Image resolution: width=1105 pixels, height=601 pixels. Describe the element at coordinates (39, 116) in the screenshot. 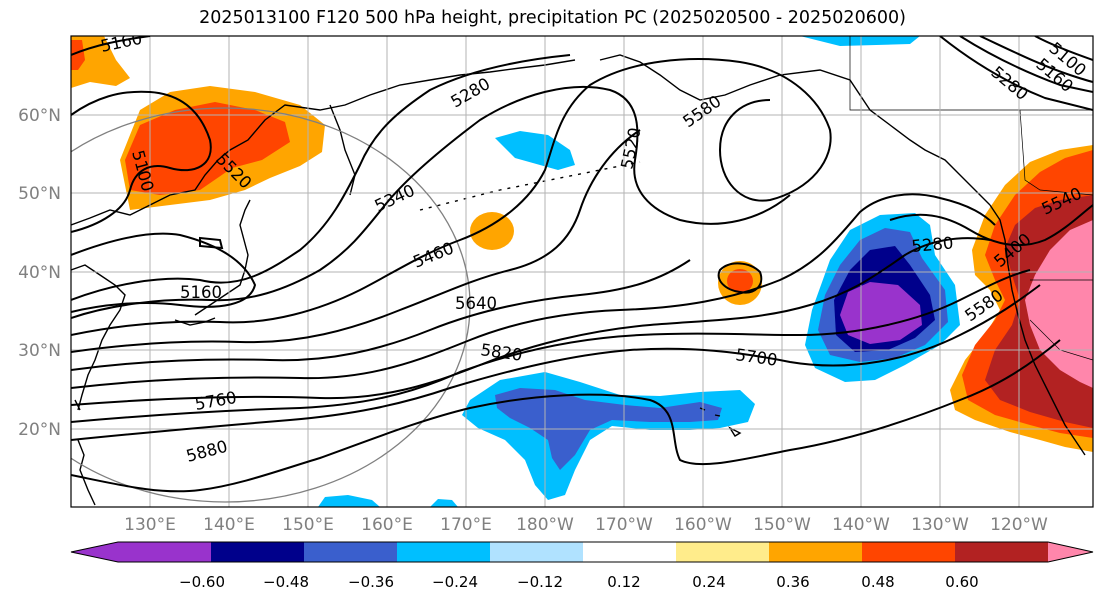

I see `latitude-label: 60°N` at that location.